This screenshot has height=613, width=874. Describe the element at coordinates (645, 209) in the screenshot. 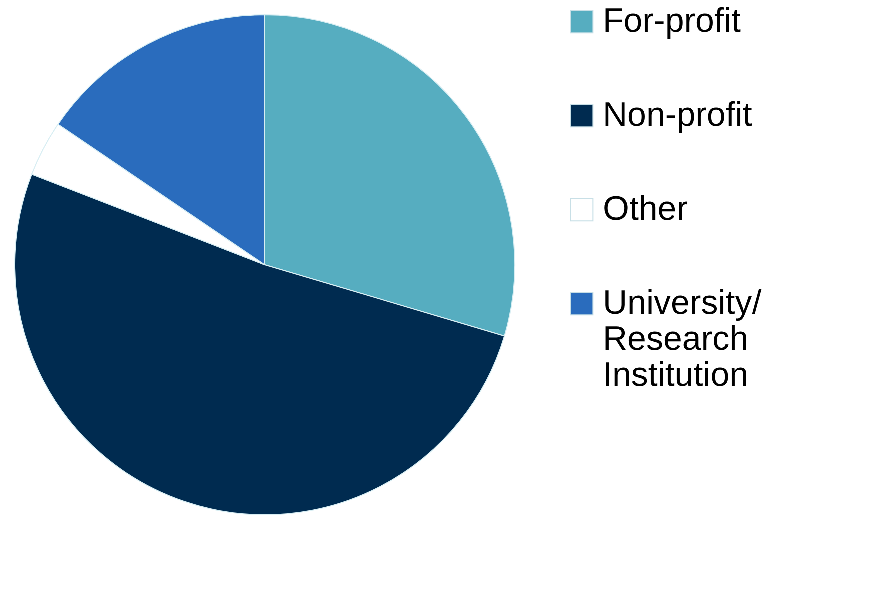

I see `legend-label: Other` at that location.